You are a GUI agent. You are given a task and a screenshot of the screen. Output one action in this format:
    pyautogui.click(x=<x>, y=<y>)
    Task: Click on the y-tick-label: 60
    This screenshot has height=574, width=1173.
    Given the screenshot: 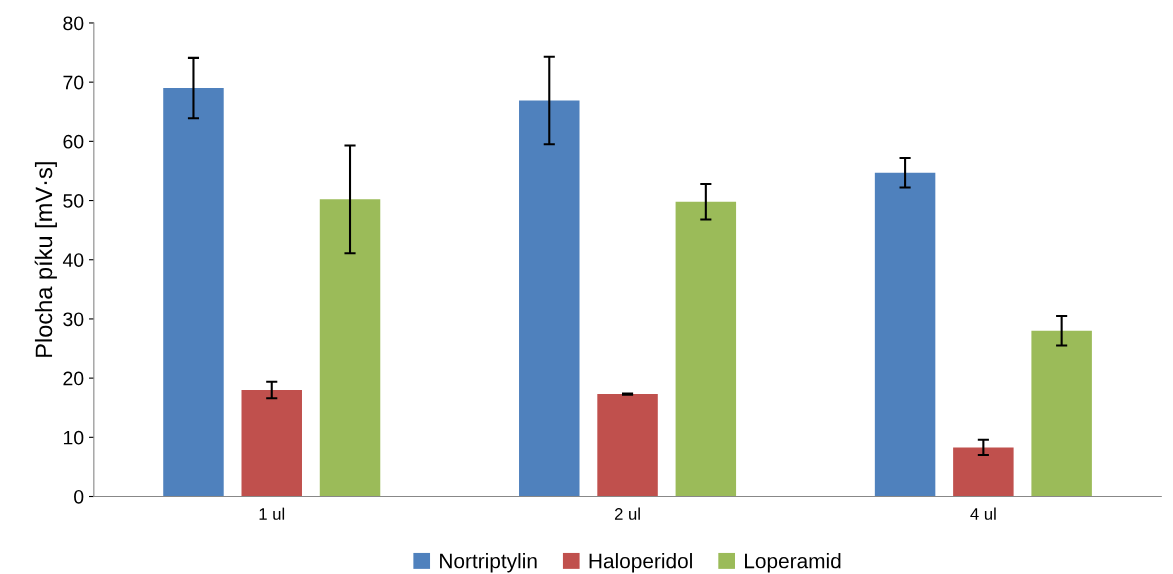 What is the action you would take?
    pyautogui.click(x=73, y=141)
    